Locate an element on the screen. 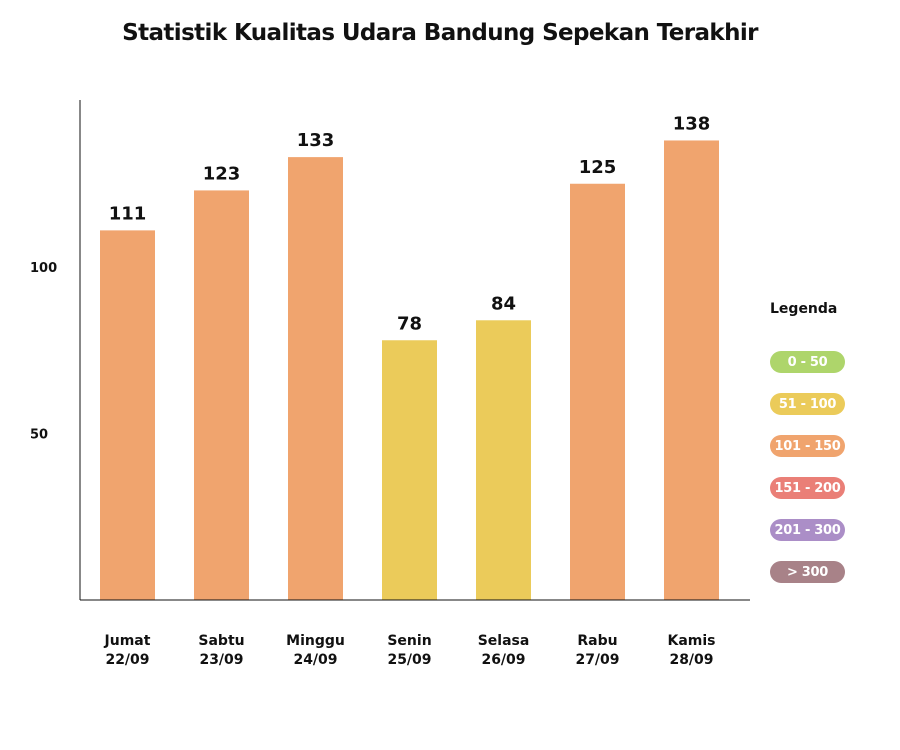 The width and height of the screenshot is (900, 750). legend-title: Legenda is located at coordinates (804, 309).